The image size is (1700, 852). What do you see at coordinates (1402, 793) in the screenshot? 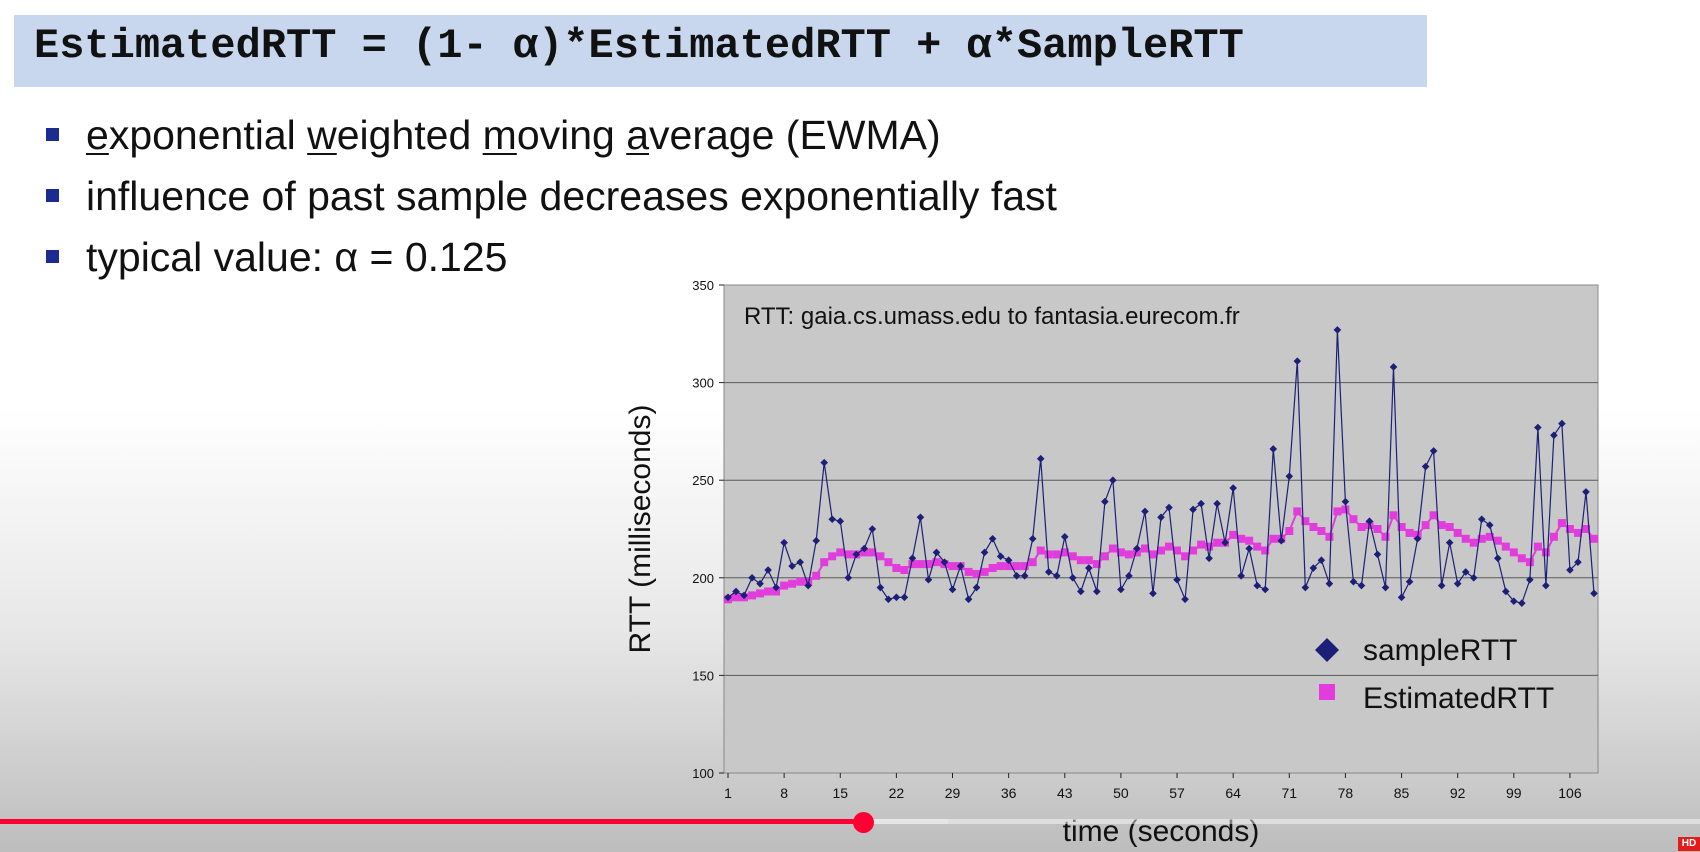
I see `x-tick-label: 85` at bounding box center [1402, 793].